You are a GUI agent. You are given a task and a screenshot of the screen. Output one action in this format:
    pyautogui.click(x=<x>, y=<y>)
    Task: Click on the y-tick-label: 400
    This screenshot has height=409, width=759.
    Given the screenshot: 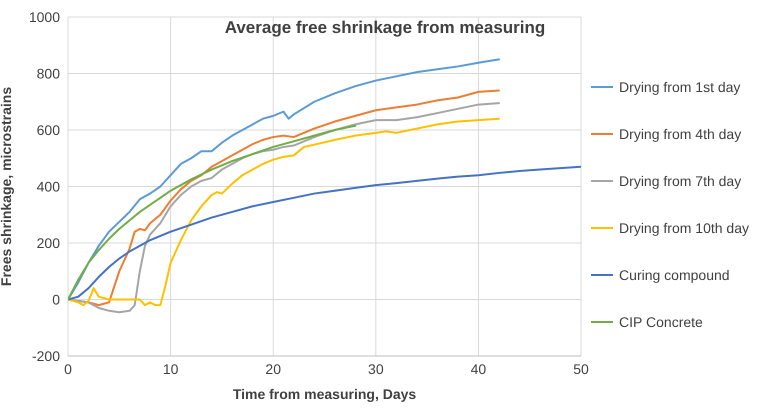 What is the action you would take?
    pyautogui.click(x=48, y=186)
    